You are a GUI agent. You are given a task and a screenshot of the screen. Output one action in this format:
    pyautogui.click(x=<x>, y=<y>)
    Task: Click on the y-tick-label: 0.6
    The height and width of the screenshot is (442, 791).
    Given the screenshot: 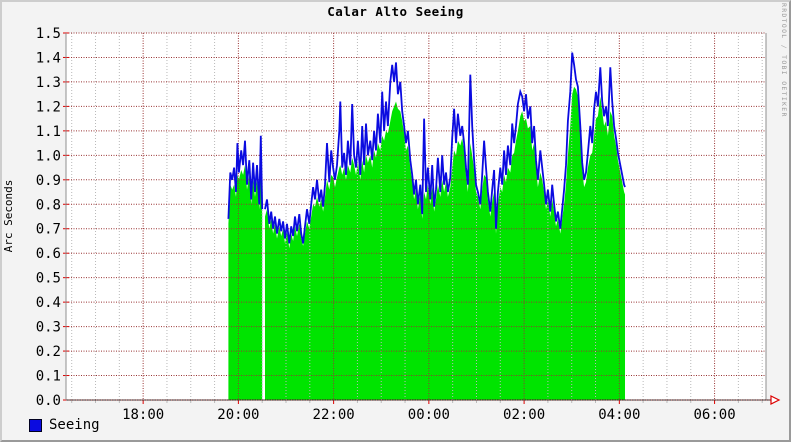 What is the action you would take?
    pyautogui.click(x=48, y=254)
    